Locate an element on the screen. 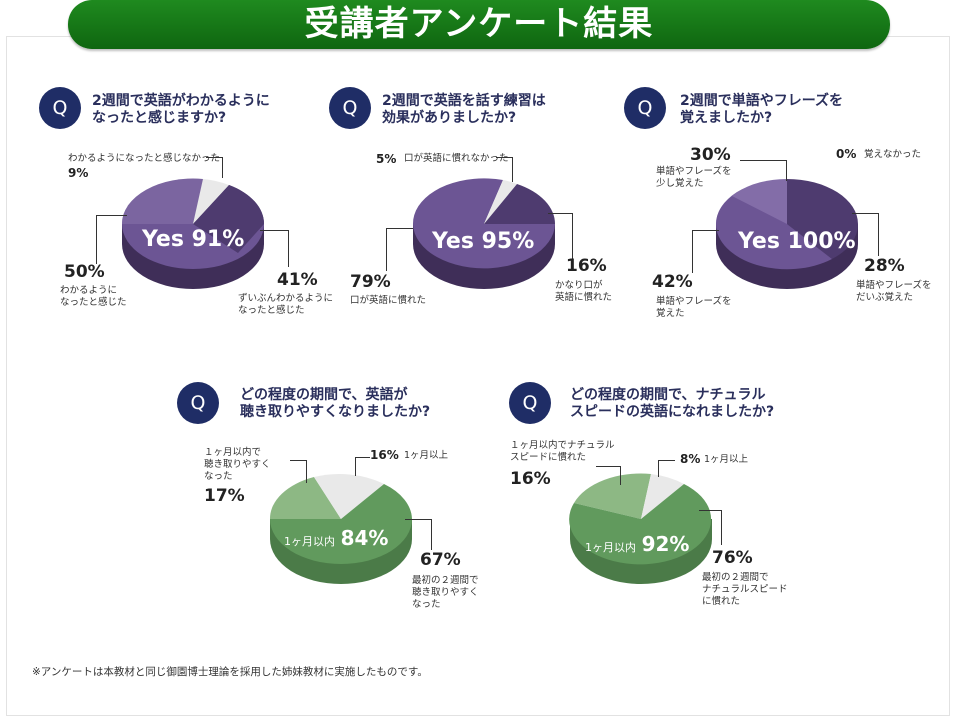 The image size is (958, 722). pie-2-center-label: Yes 95% is located at coordinates (483, 241).